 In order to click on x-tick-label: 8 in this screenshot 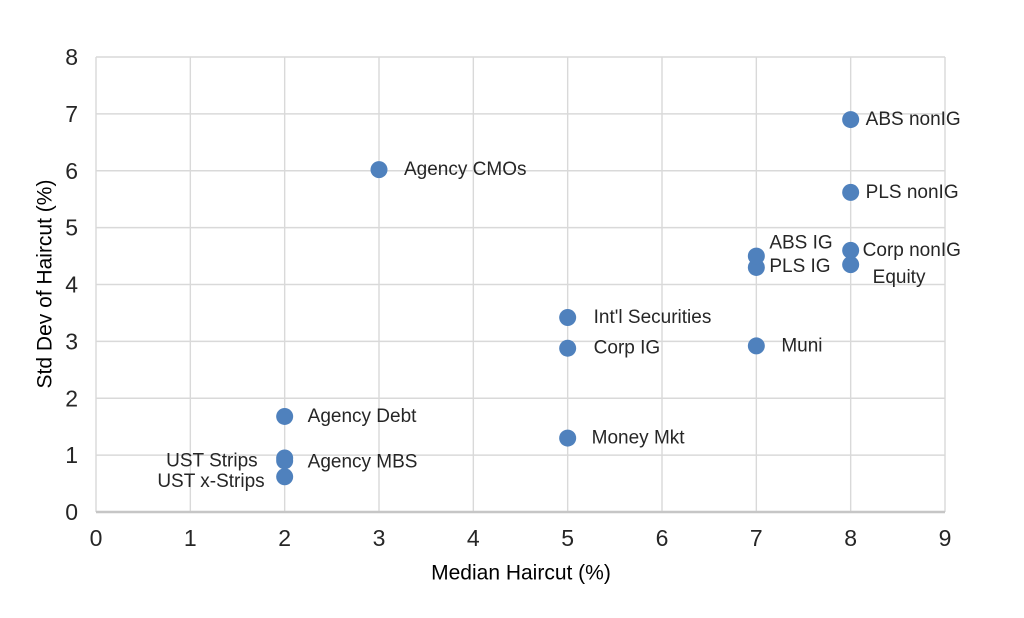, I will do `click(850, 538)`.